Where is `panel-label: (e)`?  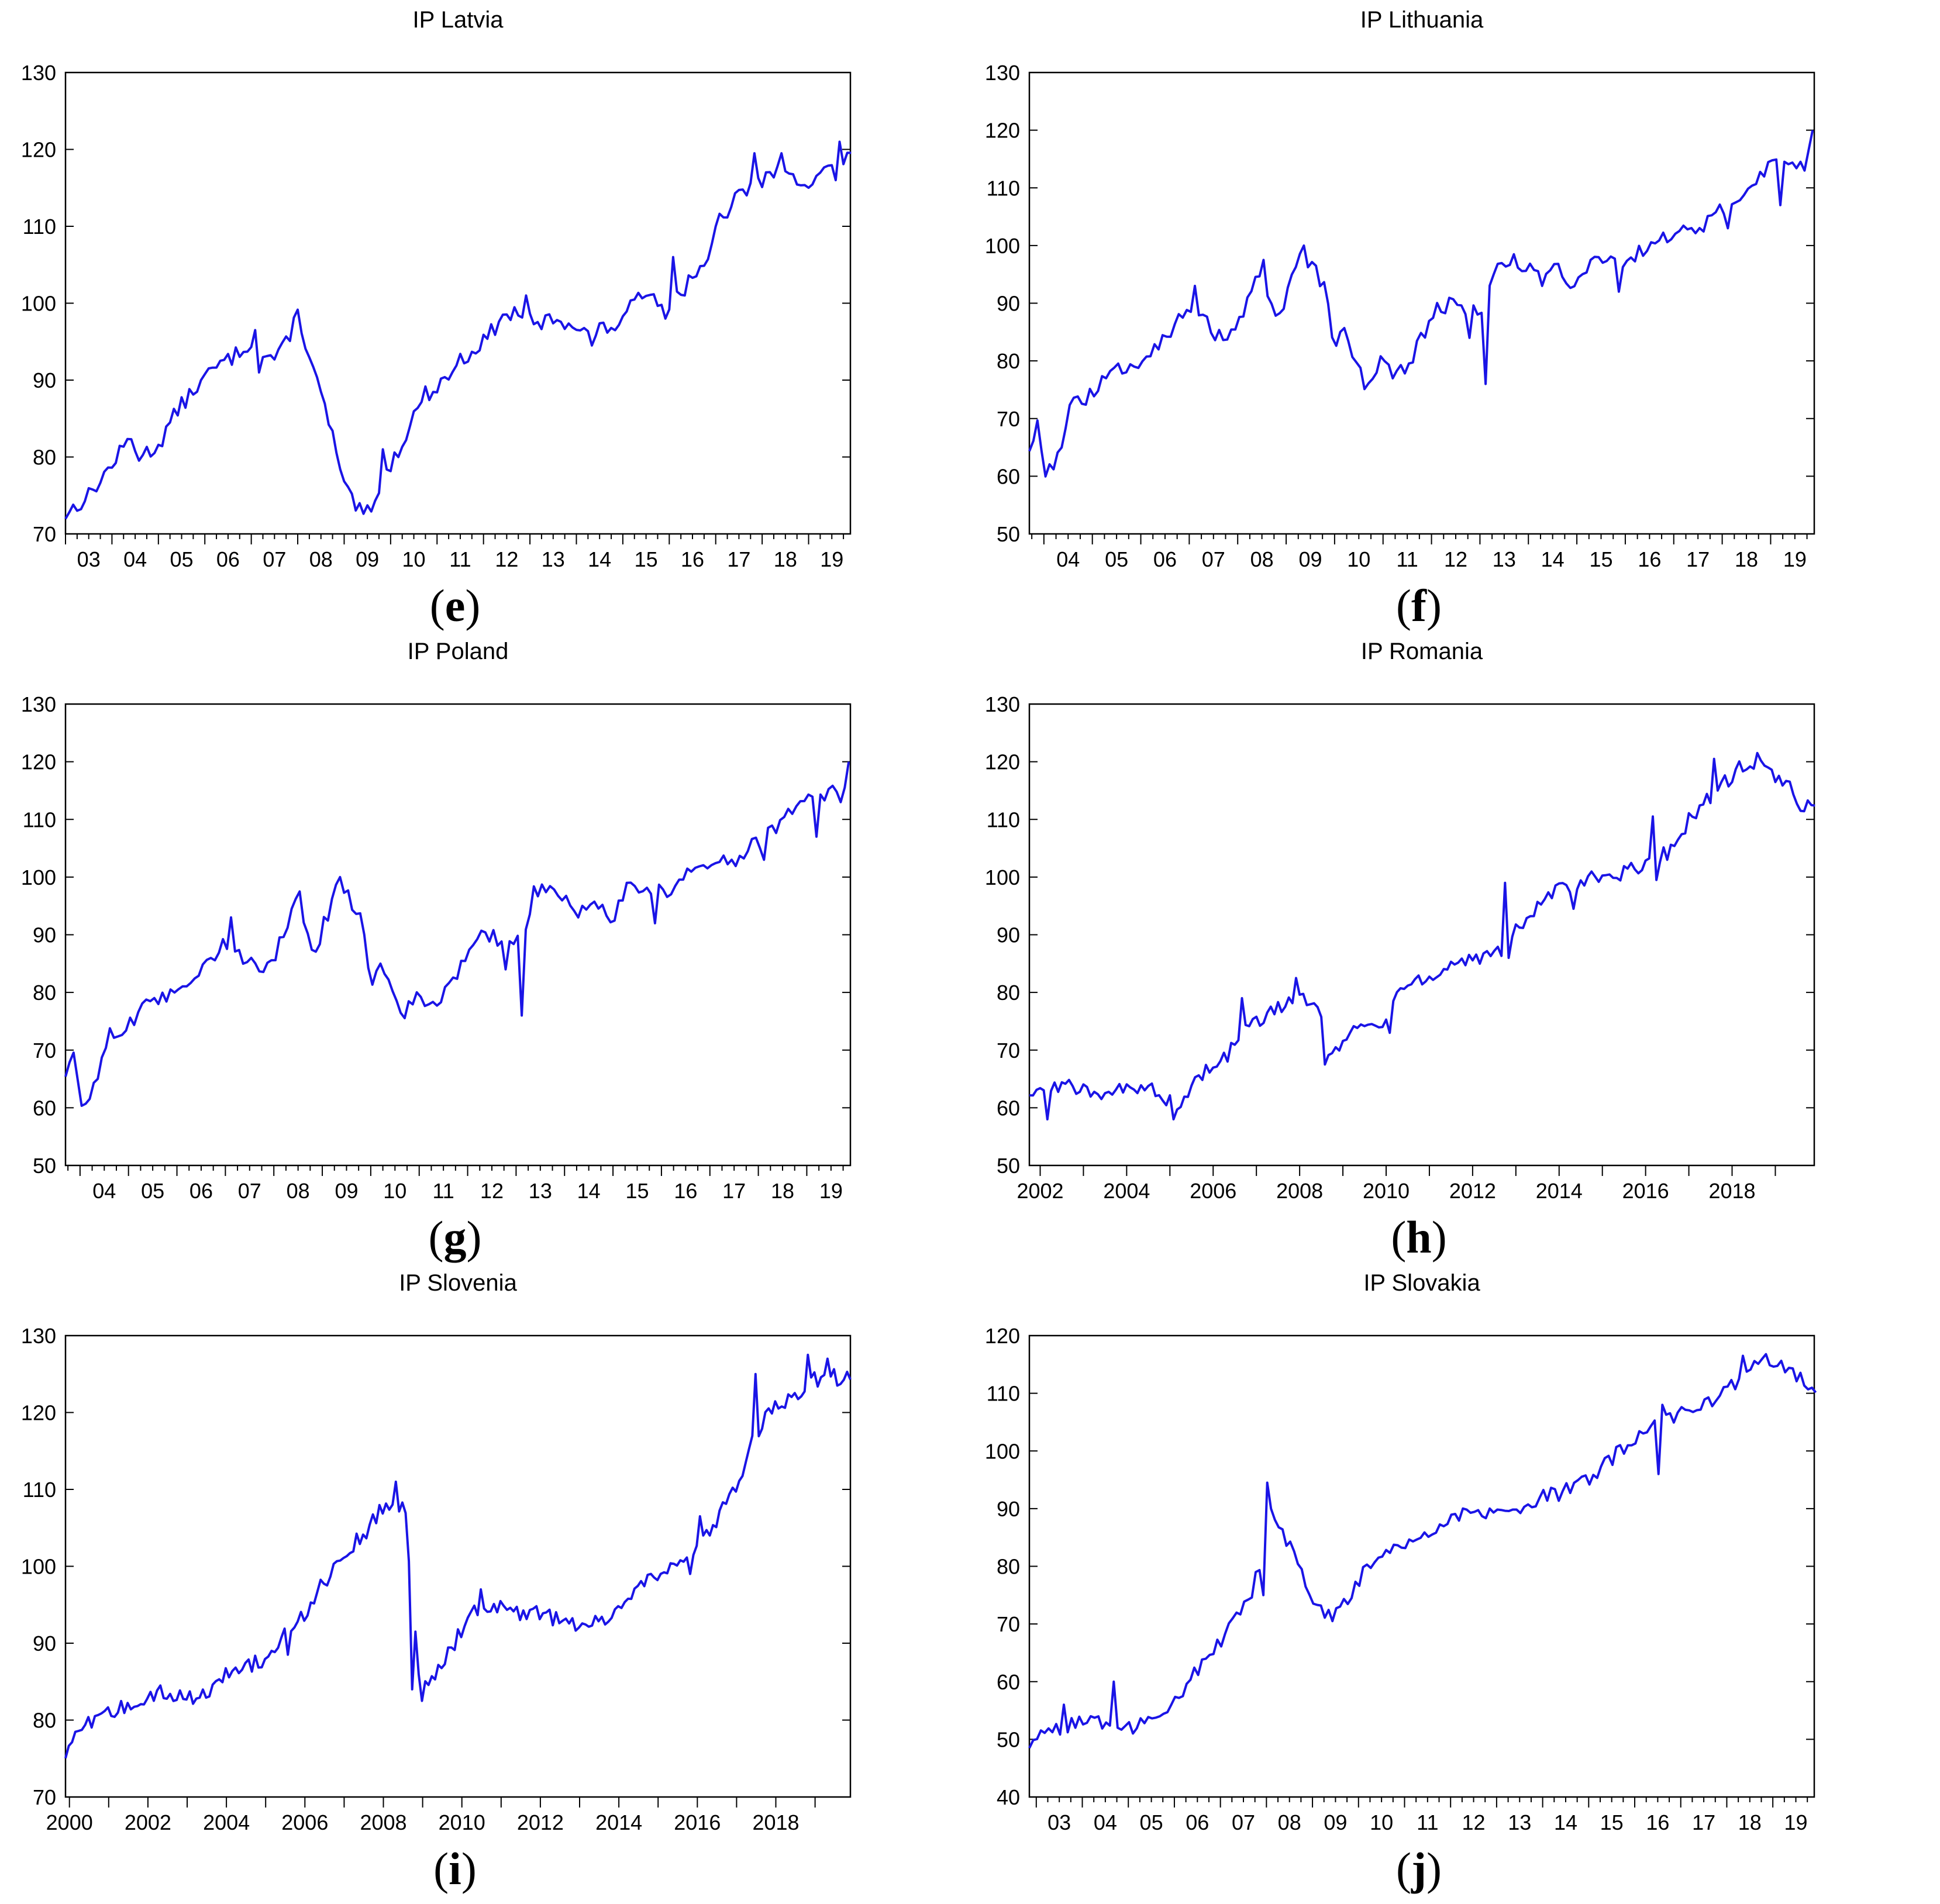 panel-label: (e) is located at coordinates (455, 605).